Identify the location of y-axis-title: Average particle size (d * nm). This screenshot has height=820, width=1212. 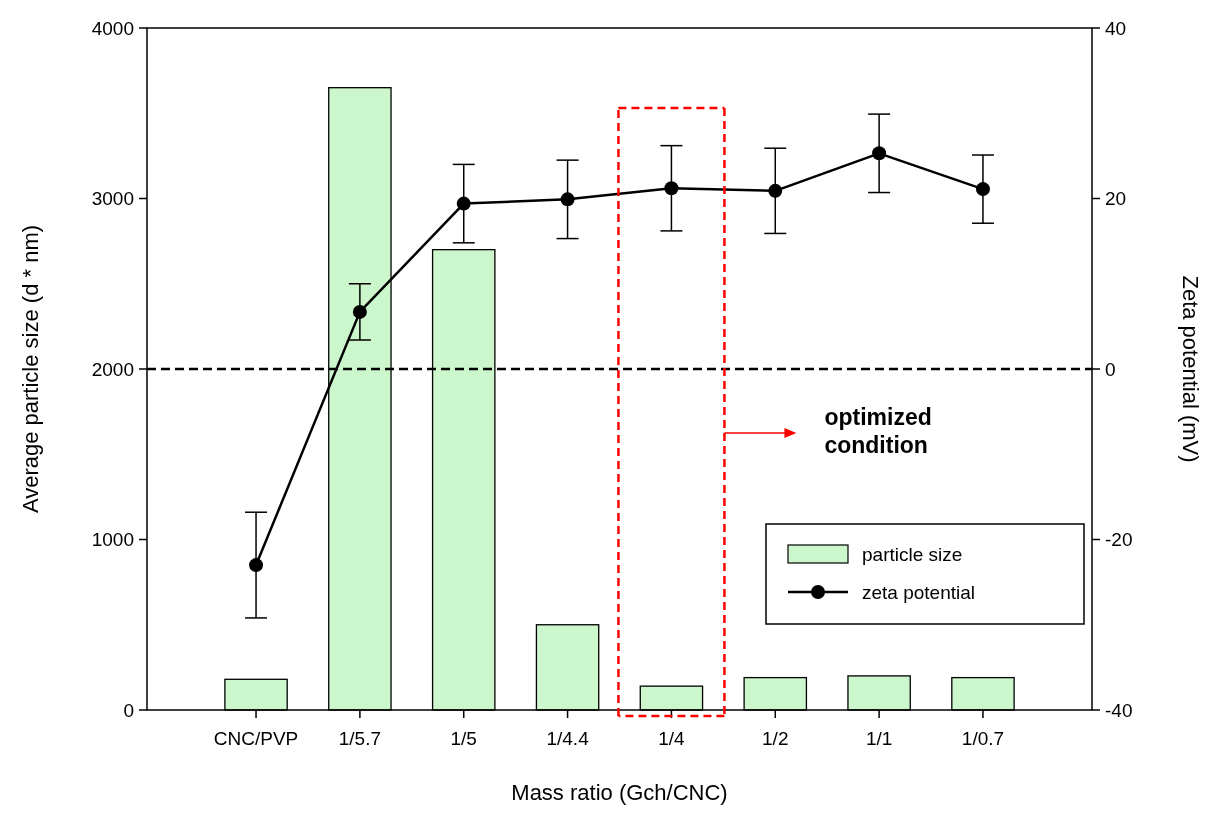
(30, 369).